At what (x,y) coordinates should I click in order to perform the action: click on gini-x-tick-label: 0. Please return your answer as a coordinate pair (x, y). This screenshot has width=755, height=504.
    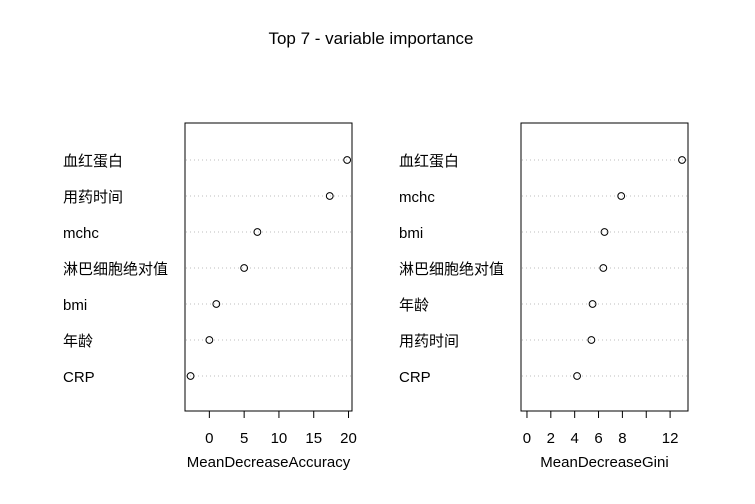
    Looking at the image, I should click on (527, 438).